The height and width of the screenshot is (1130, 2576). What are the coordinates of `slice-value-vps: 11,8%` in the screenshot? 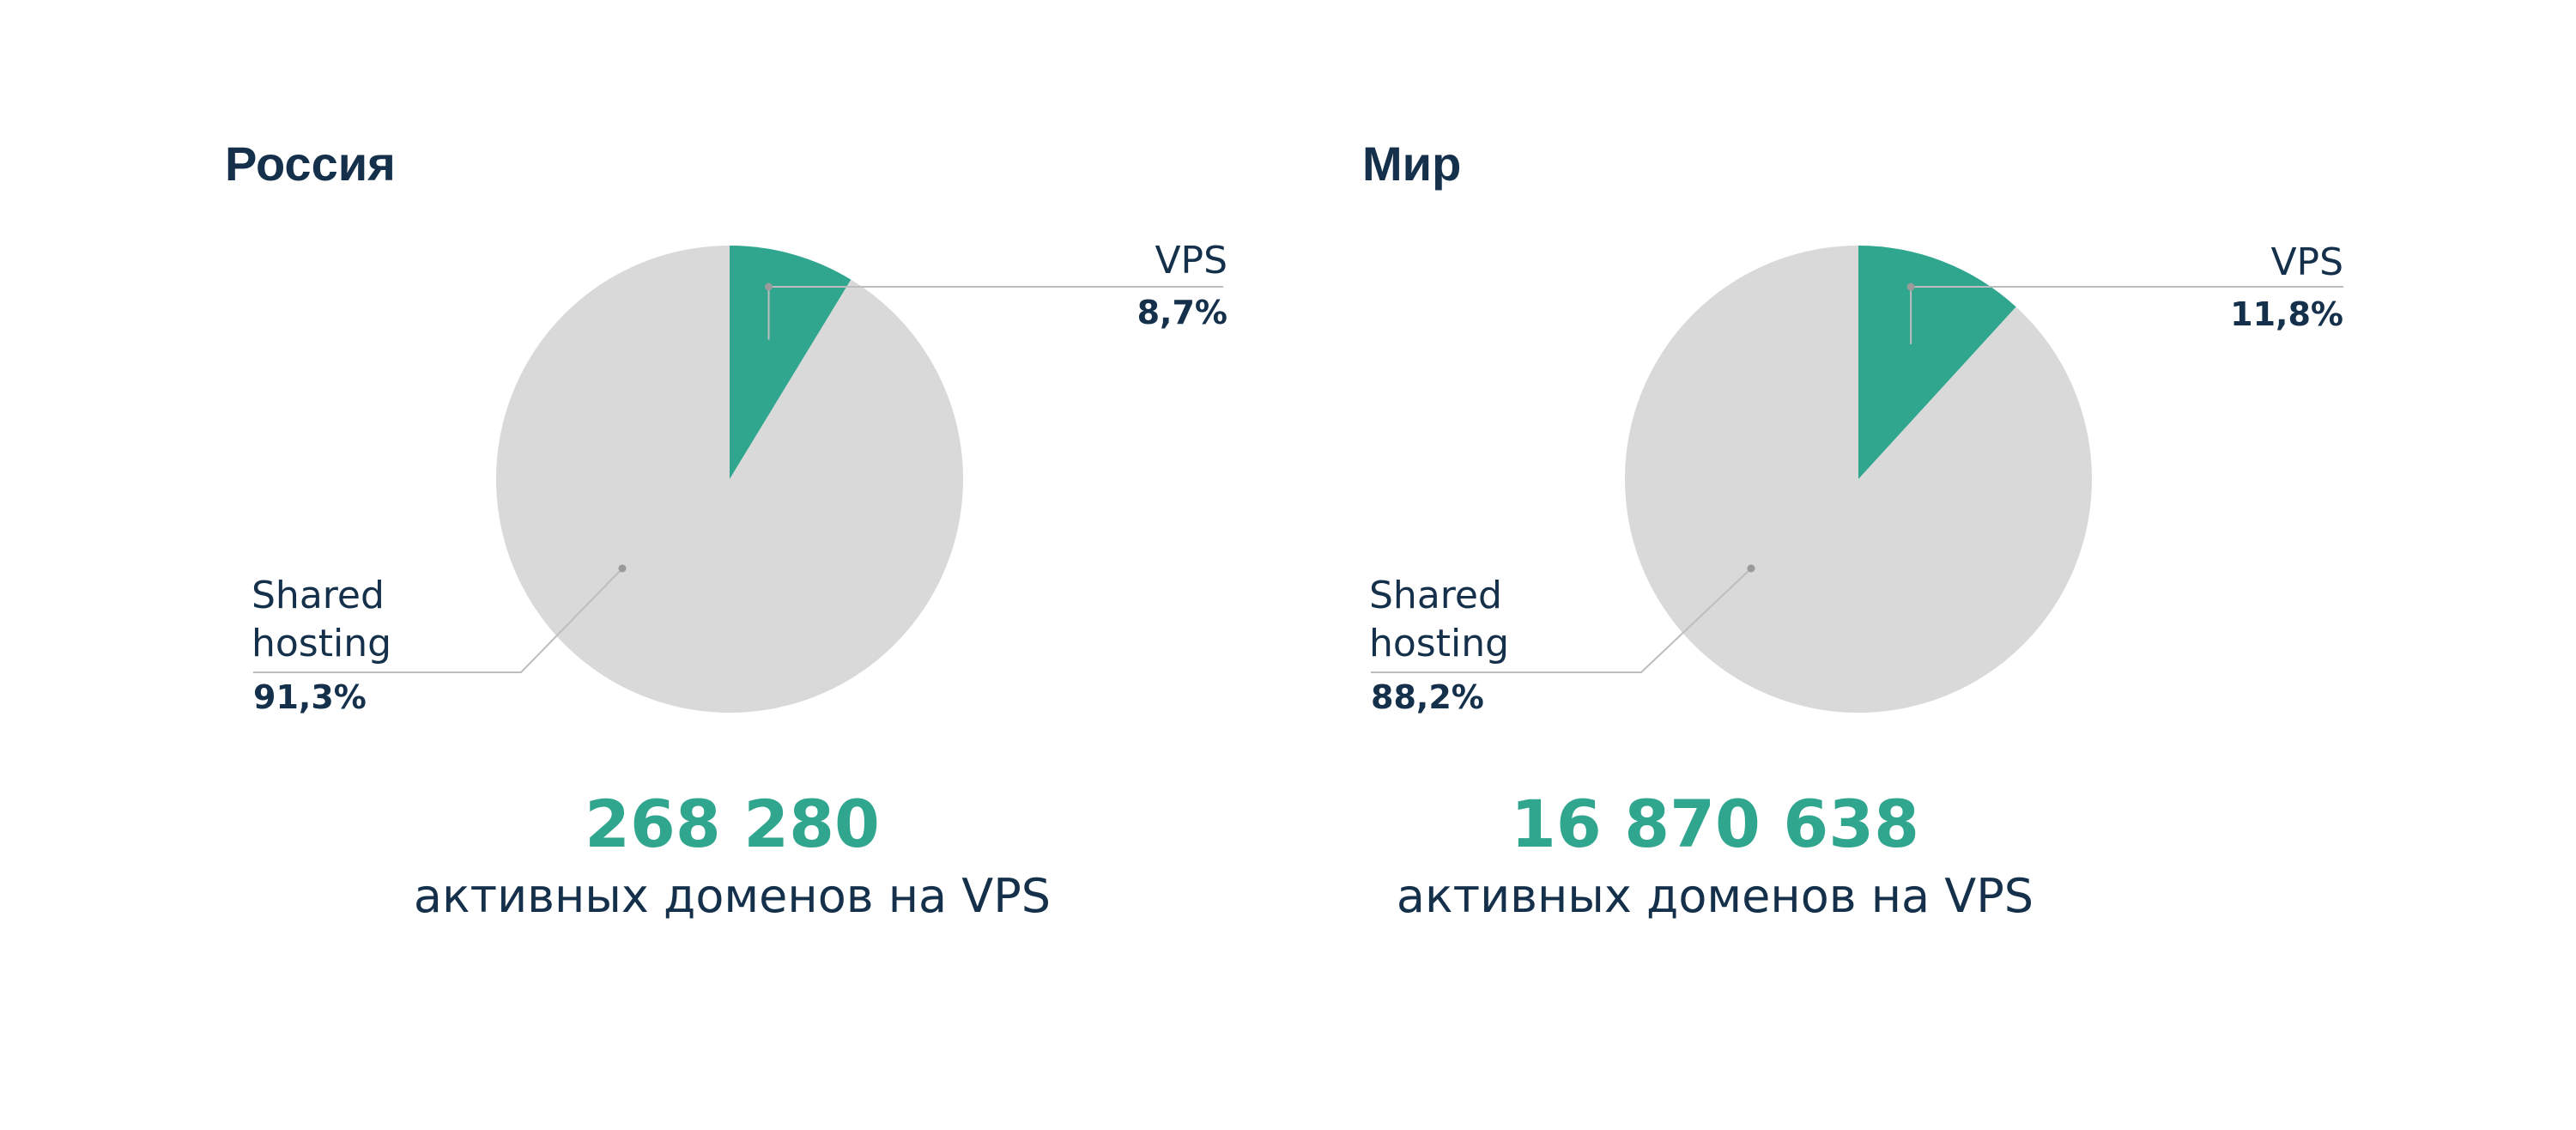 It's located at (2286, 314).